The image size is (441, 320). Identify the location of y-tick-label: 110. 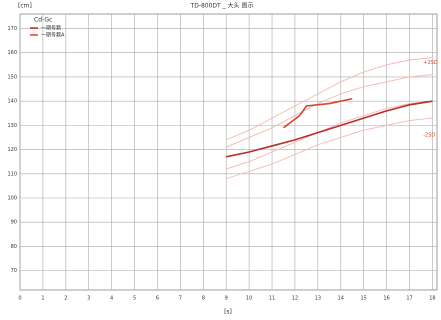
(12, 174).